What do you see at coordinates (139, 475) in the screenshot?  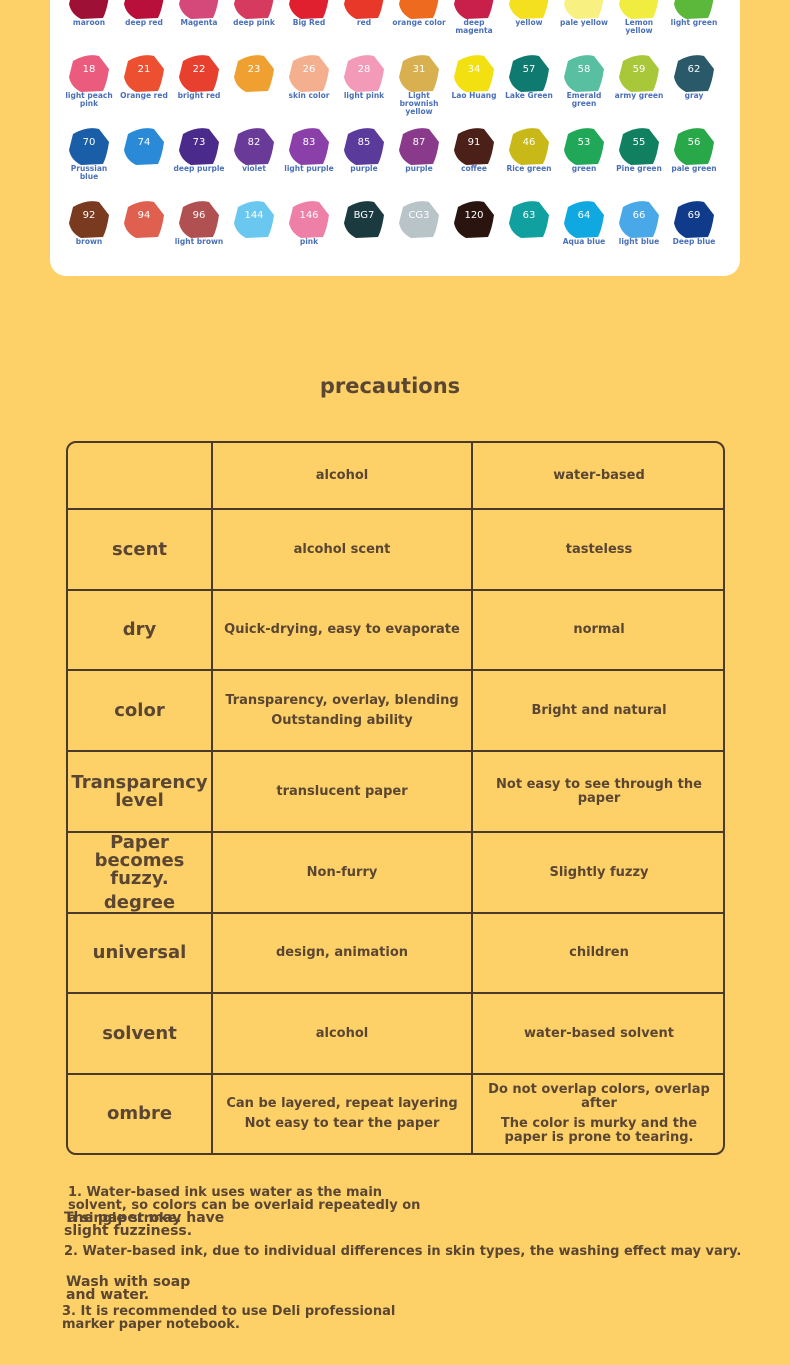 I see `corner-cell` at bounding box center [139, 475].